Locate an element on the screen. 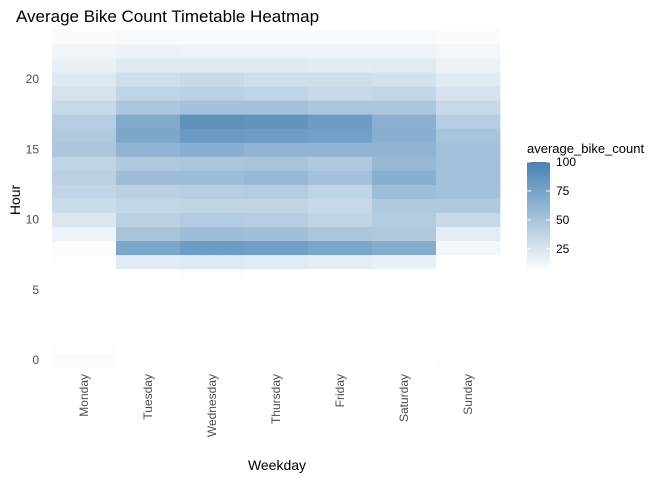  x-tick-label: Wednesday is located at coordinates (212, 405).